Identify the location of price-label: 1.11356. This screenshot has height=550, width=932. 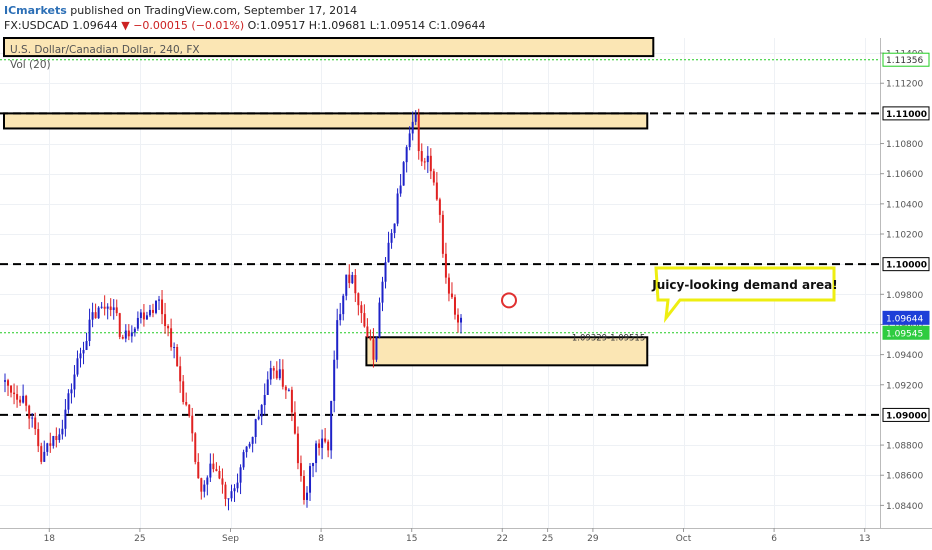
(904, 61).